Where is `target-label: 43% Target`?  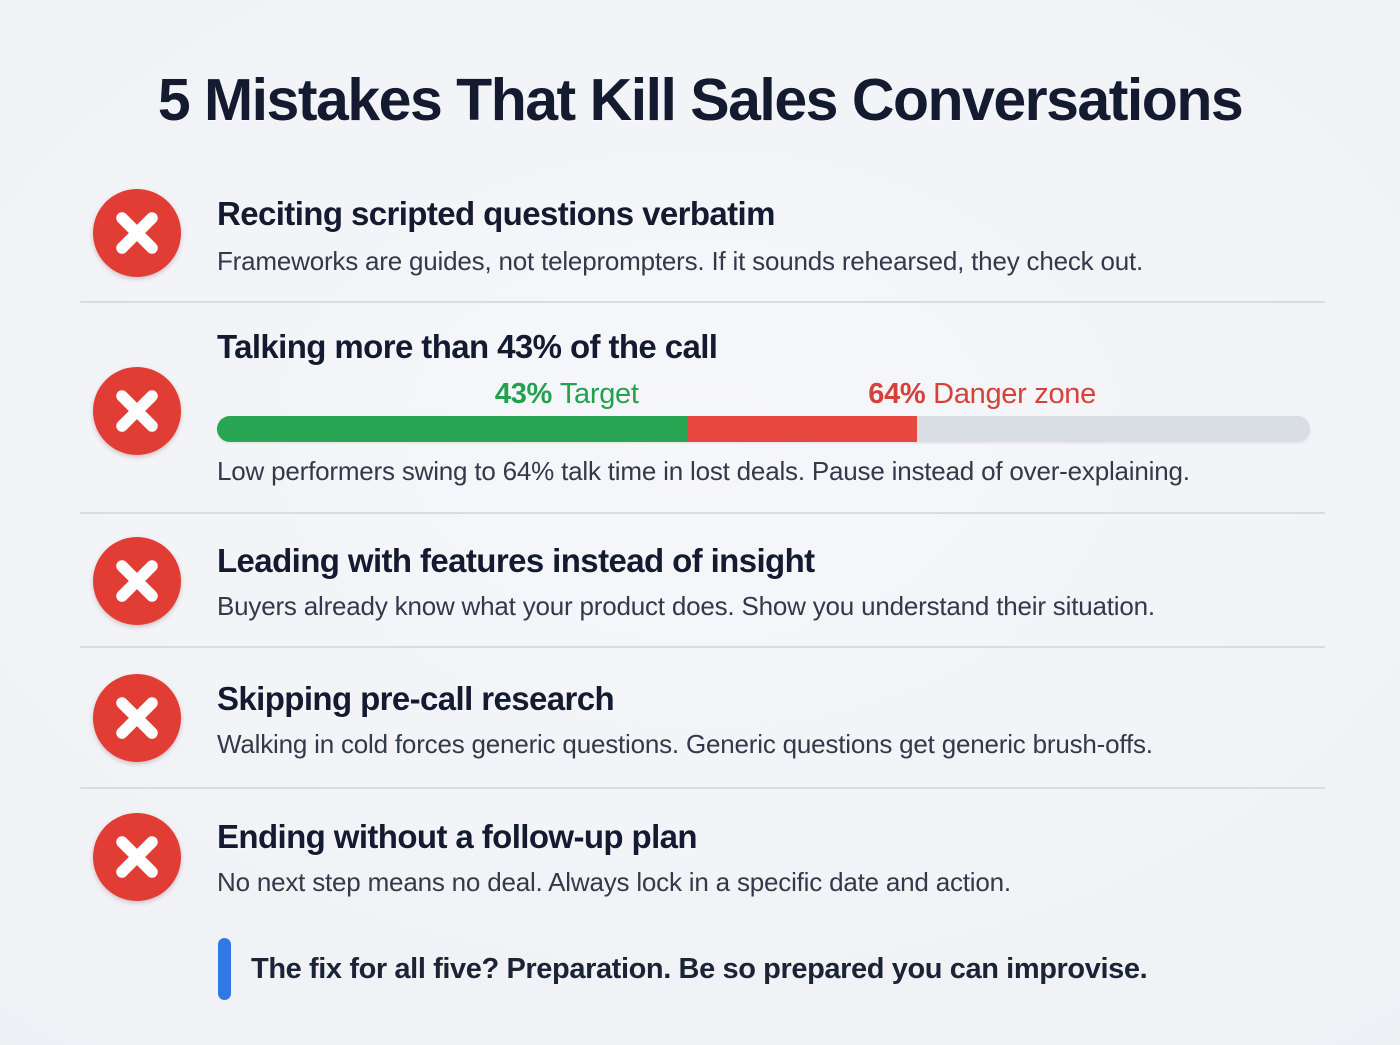
target-label: 43% Target is located at coordinates (567, 394).